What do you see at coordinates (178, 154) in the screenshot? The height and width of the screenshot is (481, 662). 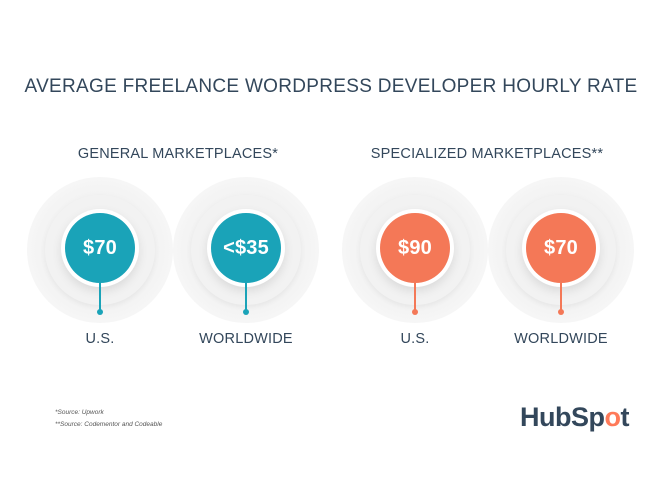 I see `group-label-general: GENERAL MARKETPLACES*` at bounding box center [178, 154].